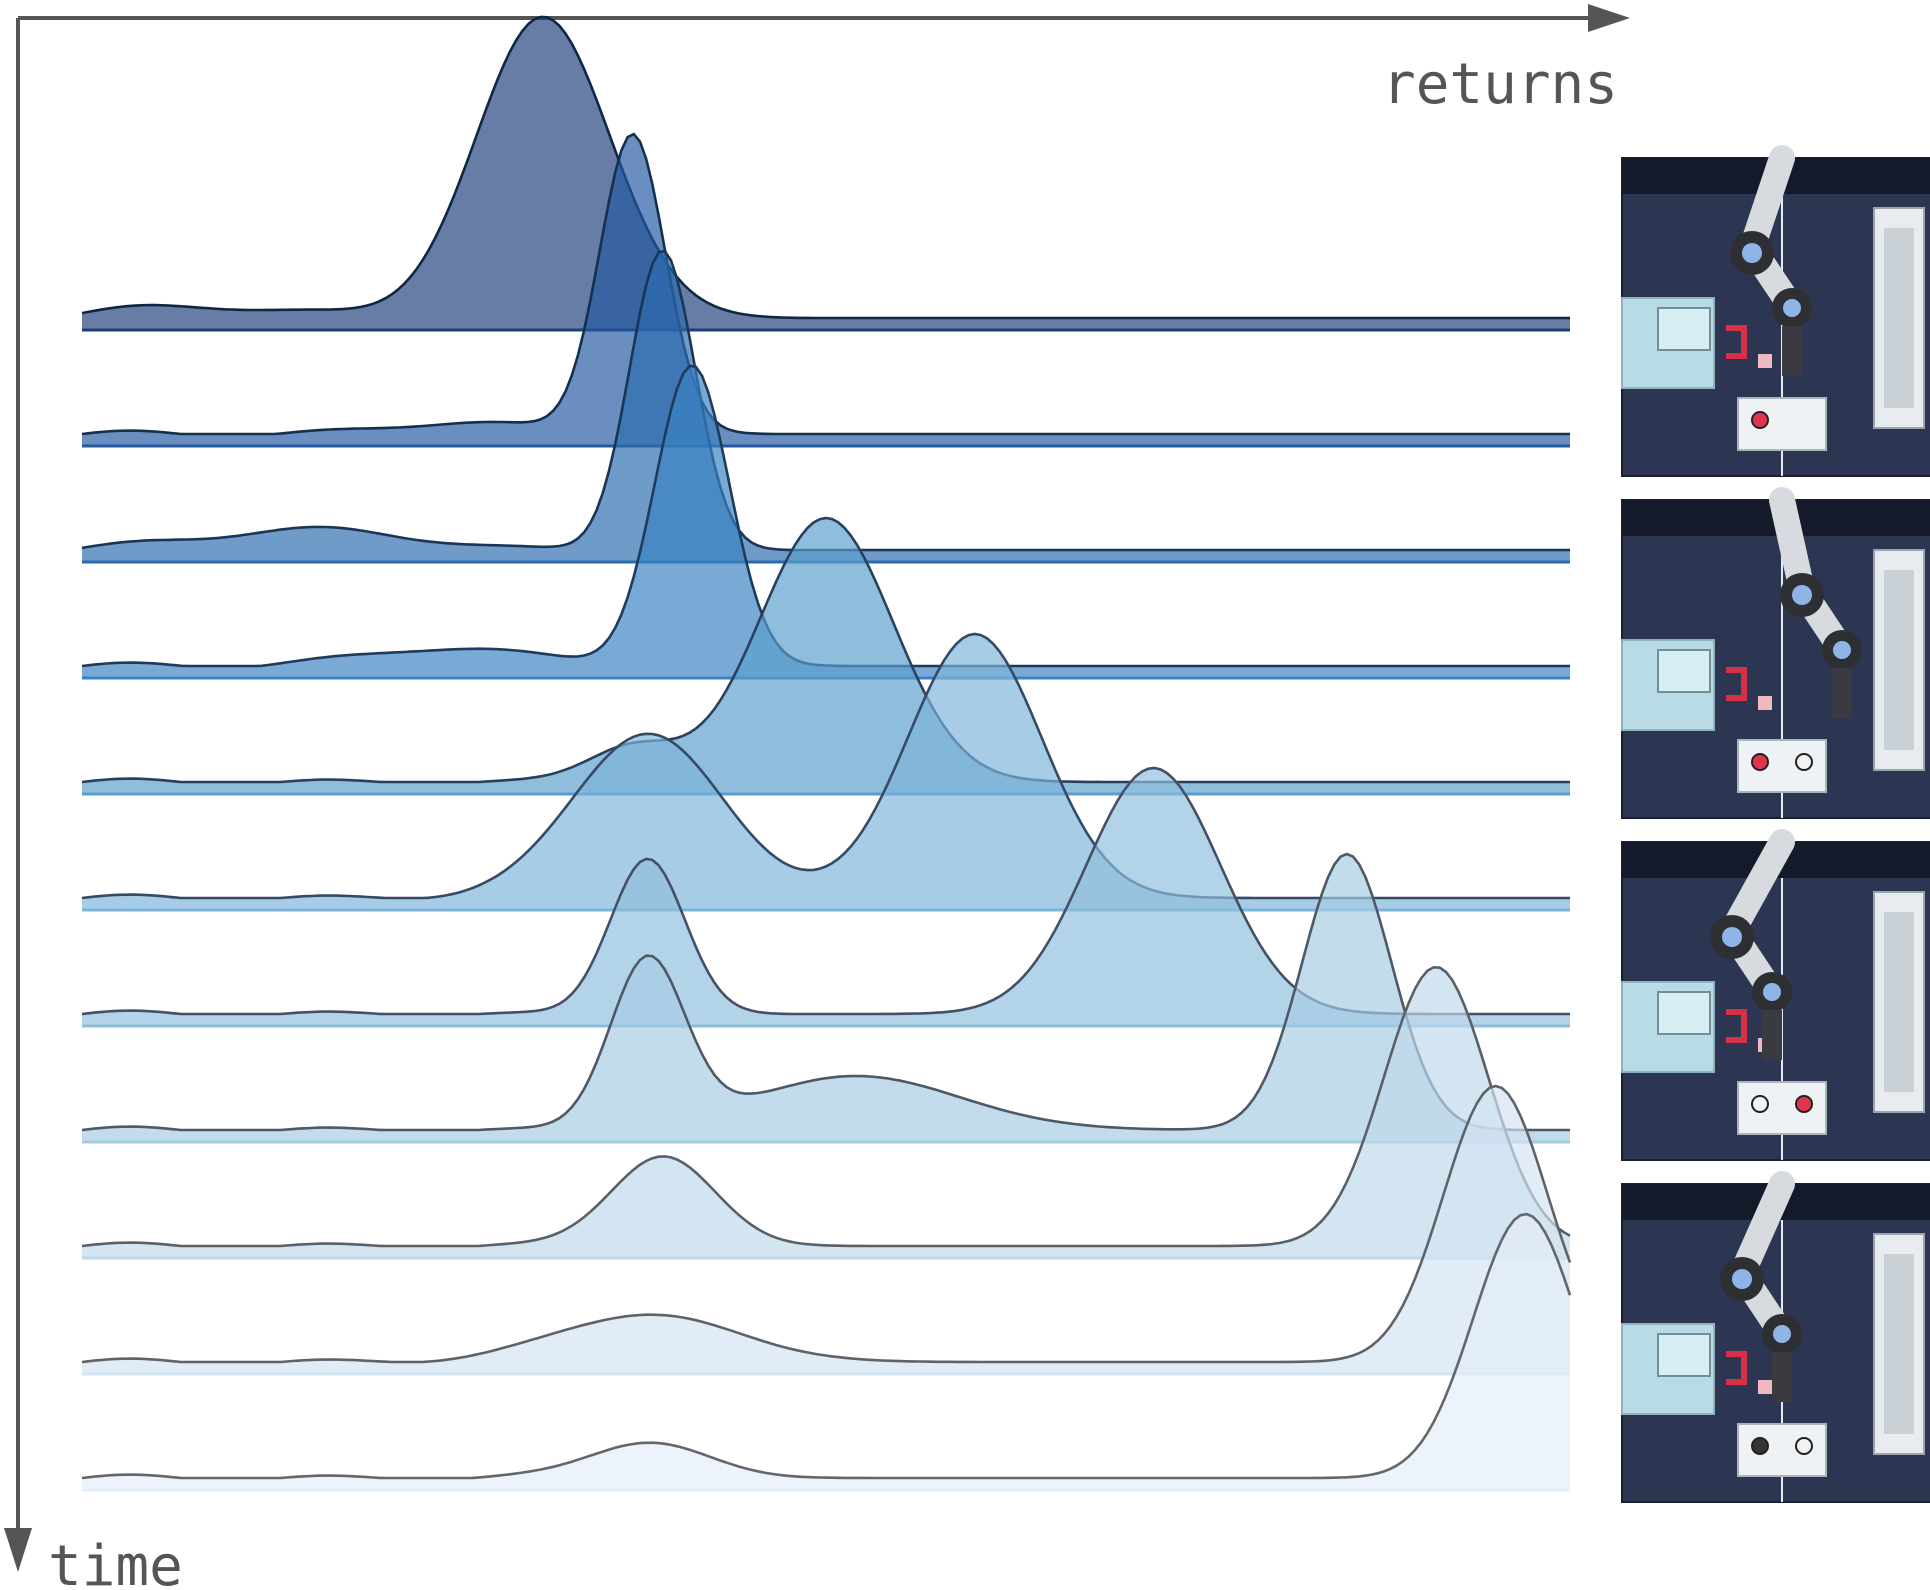 Image resolution: width=1930 pixels, height=1590 pixels. I want to click on robot-scene-2-thumbnail, so click(1775, 653).